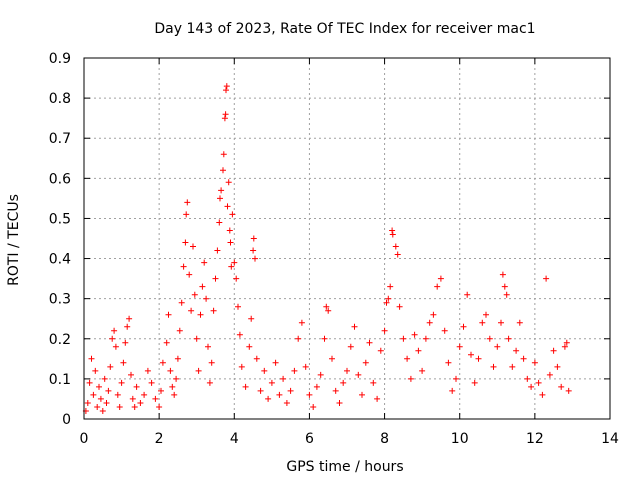 Image resolution: width=640 pixels, height=480 pixels. What do you see at coordinates (66, 420) in the screenshot?
I see `y-tick-label: 0` at bounding box center [66, 420].